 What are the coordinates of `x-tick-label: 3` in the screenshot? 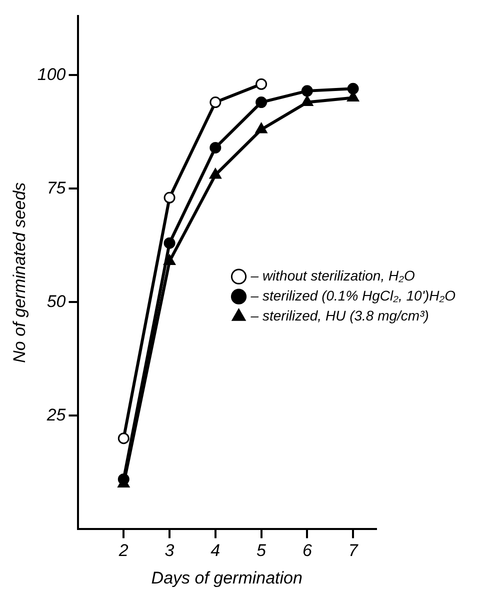 It's located at (169, 550).